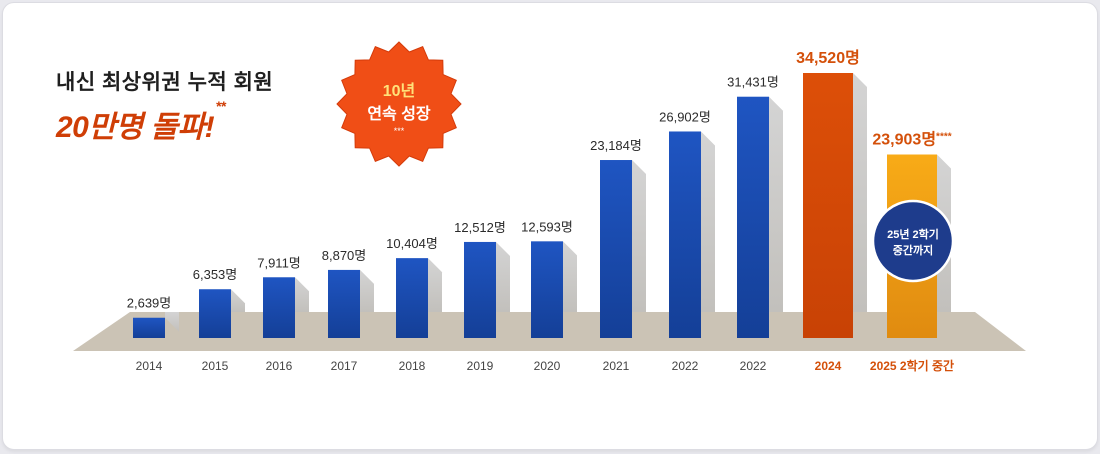 The image size is (1100, 454). What do you see at coordinates (165, 82) in the screenshot?
I see `headline-subtitle: 내신 최상위권 누적 회원` at bounding box center [165, 82].